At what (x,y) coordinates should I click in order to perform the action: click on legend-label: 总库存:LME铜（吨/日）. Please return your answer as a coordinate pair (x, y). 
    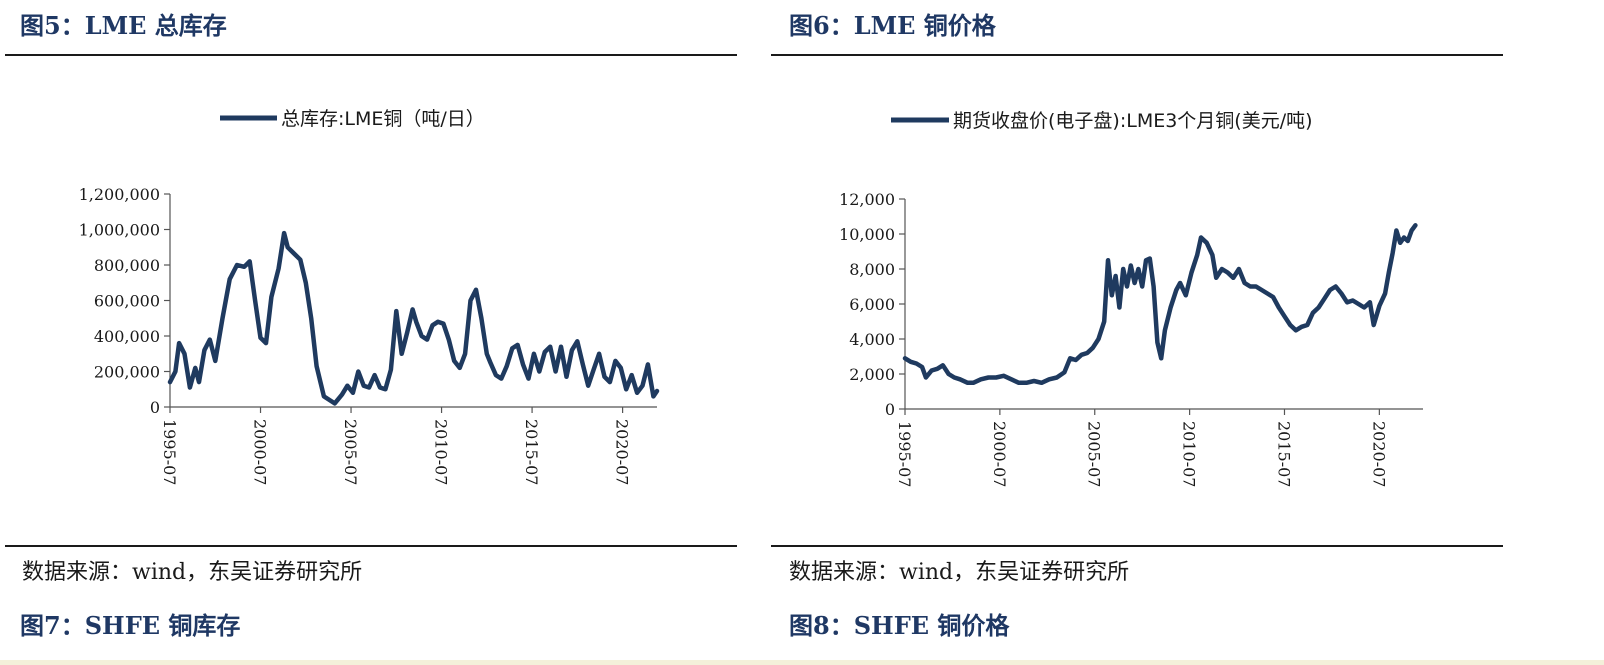
    Looking at the image, I should click on (383, 119).